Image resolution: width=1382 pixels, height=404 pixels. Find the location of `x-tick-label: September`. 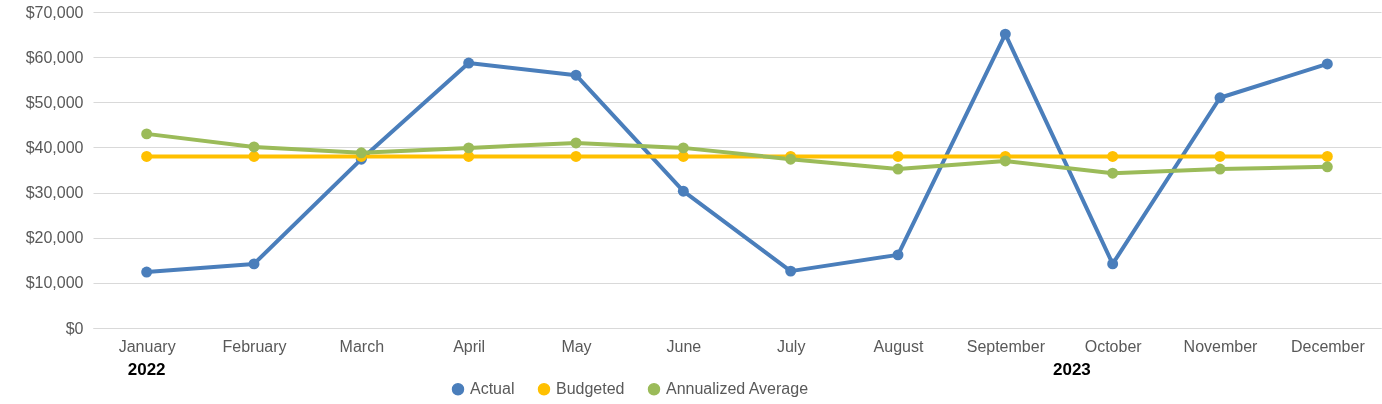

x-tick-label: September is located at coordinates (1006, 346).